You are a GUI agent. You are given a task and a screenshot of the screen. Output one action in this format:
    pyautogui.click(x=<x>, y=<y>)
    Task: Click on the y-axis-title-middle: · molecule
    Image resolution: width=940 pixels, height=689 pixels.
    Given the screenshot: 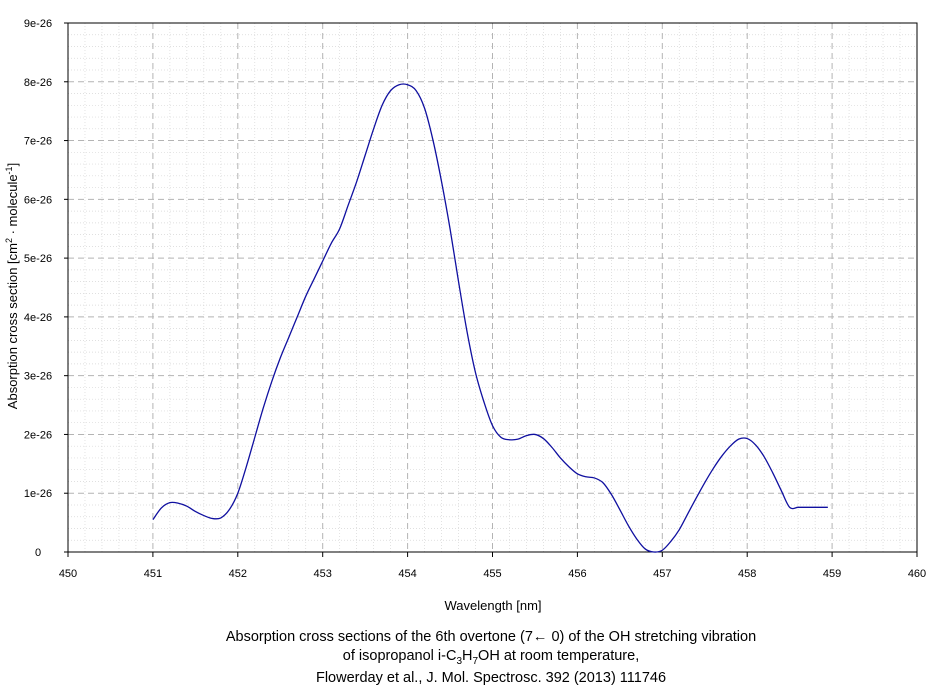 What is the action you would take?
    pyautogui.click(x=12, y=206)
    